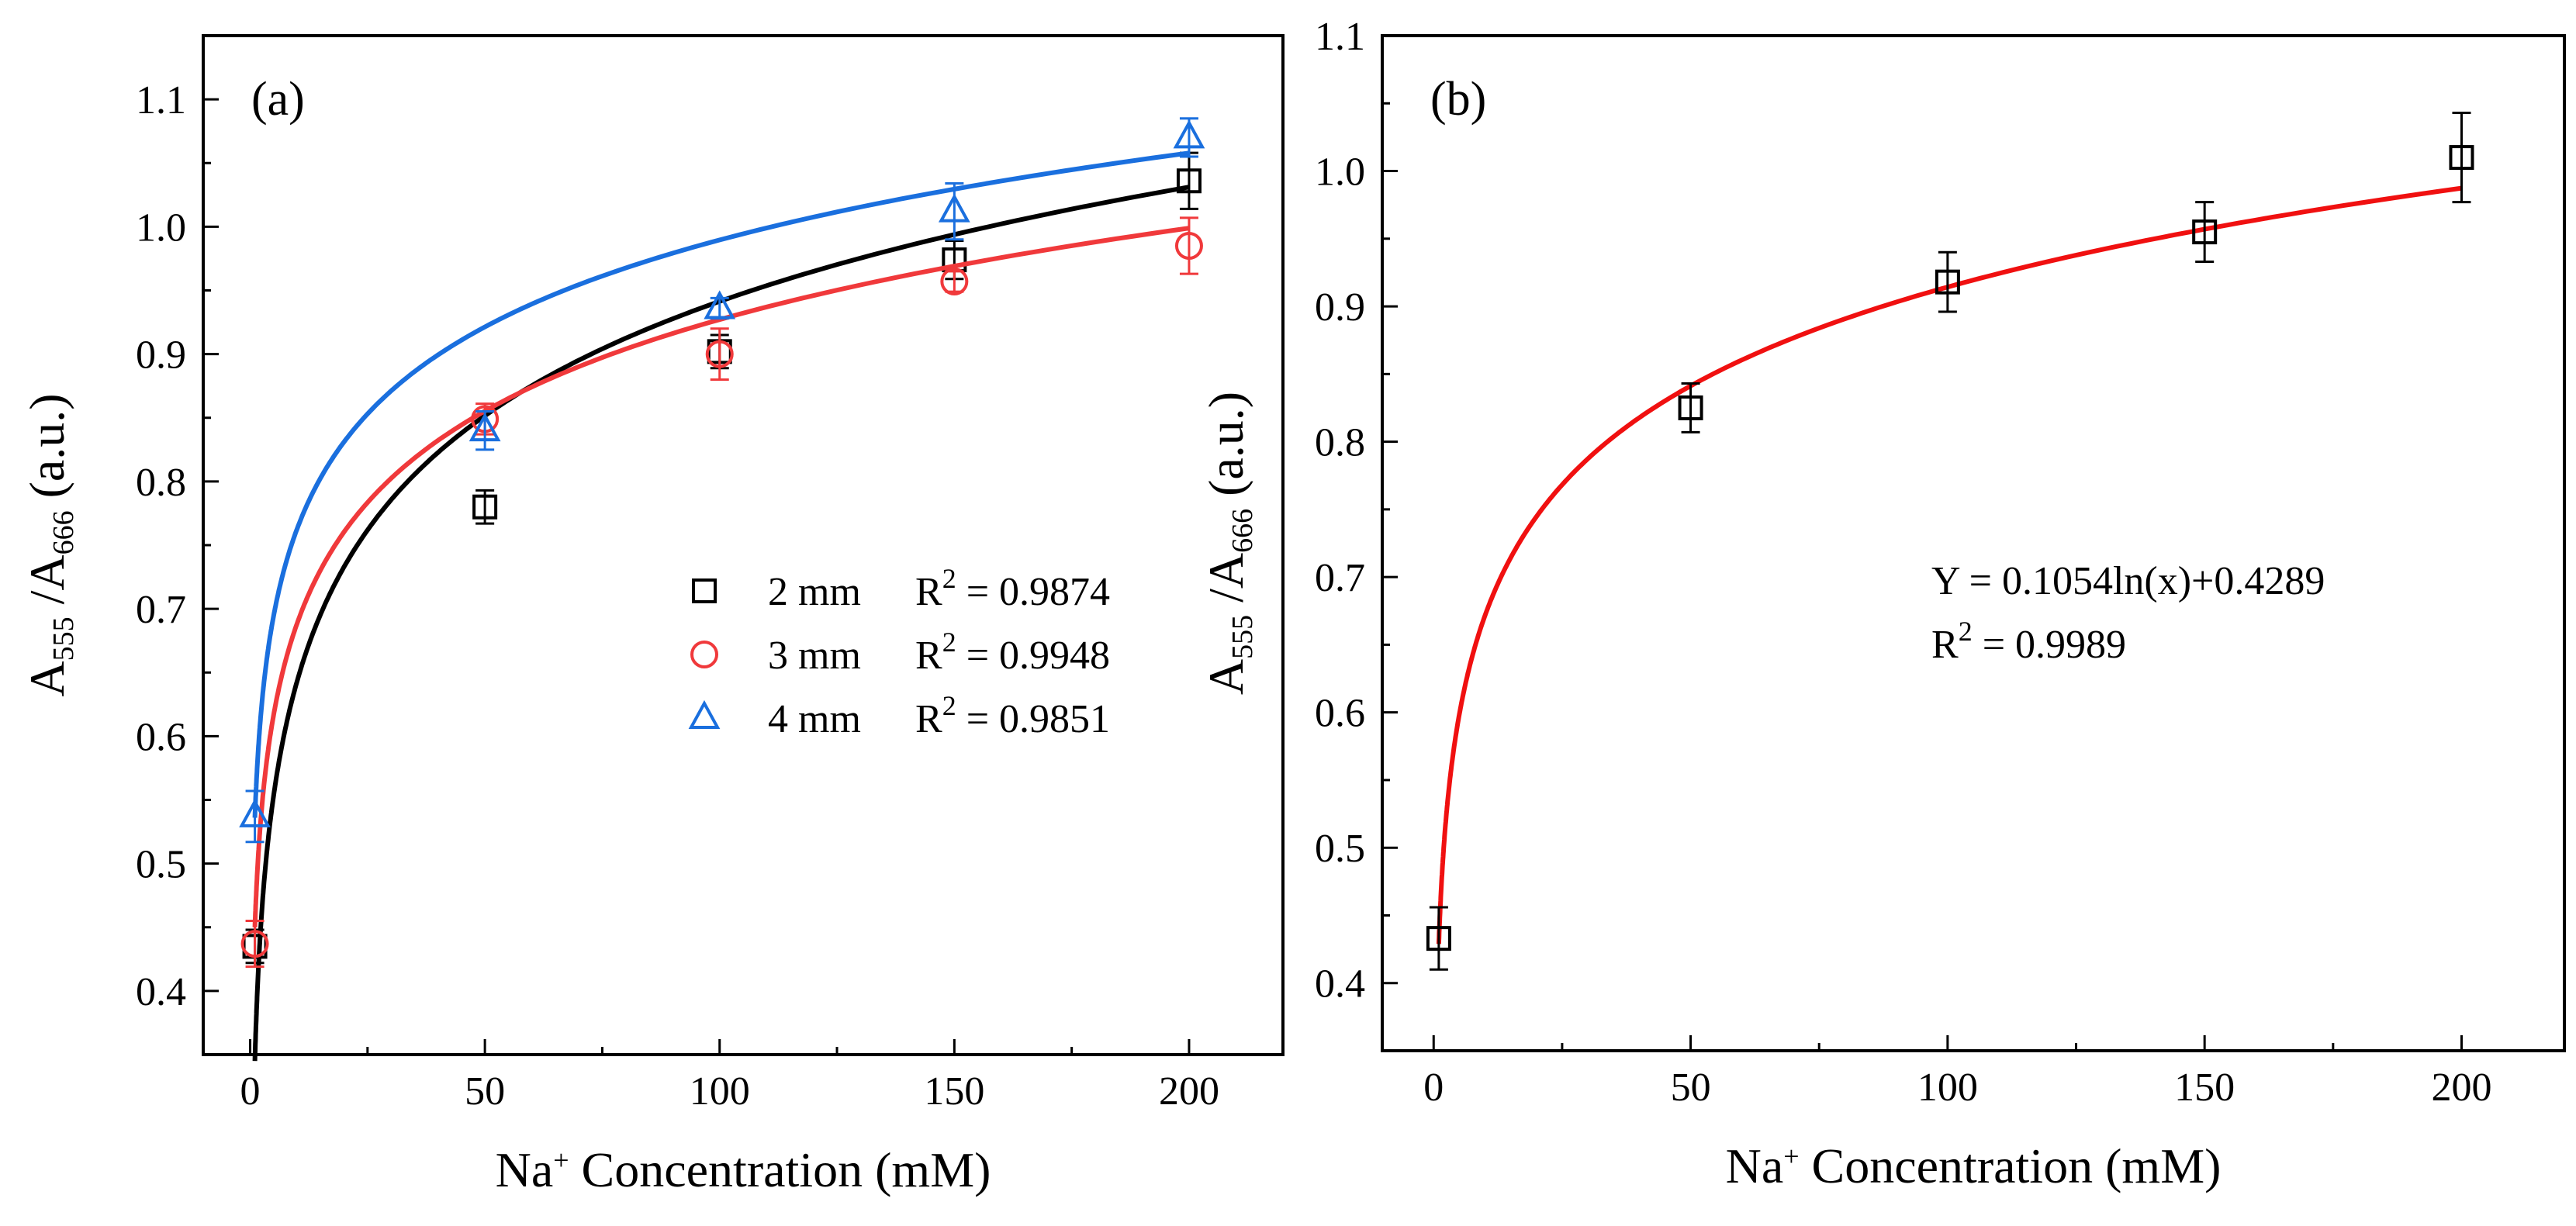 This screenshot has height=1226, width=2576. What do you see at coordinates (814, 592) in the screenshot?
I see `legend-label: 2 mm` at bounding box center [814, 592].